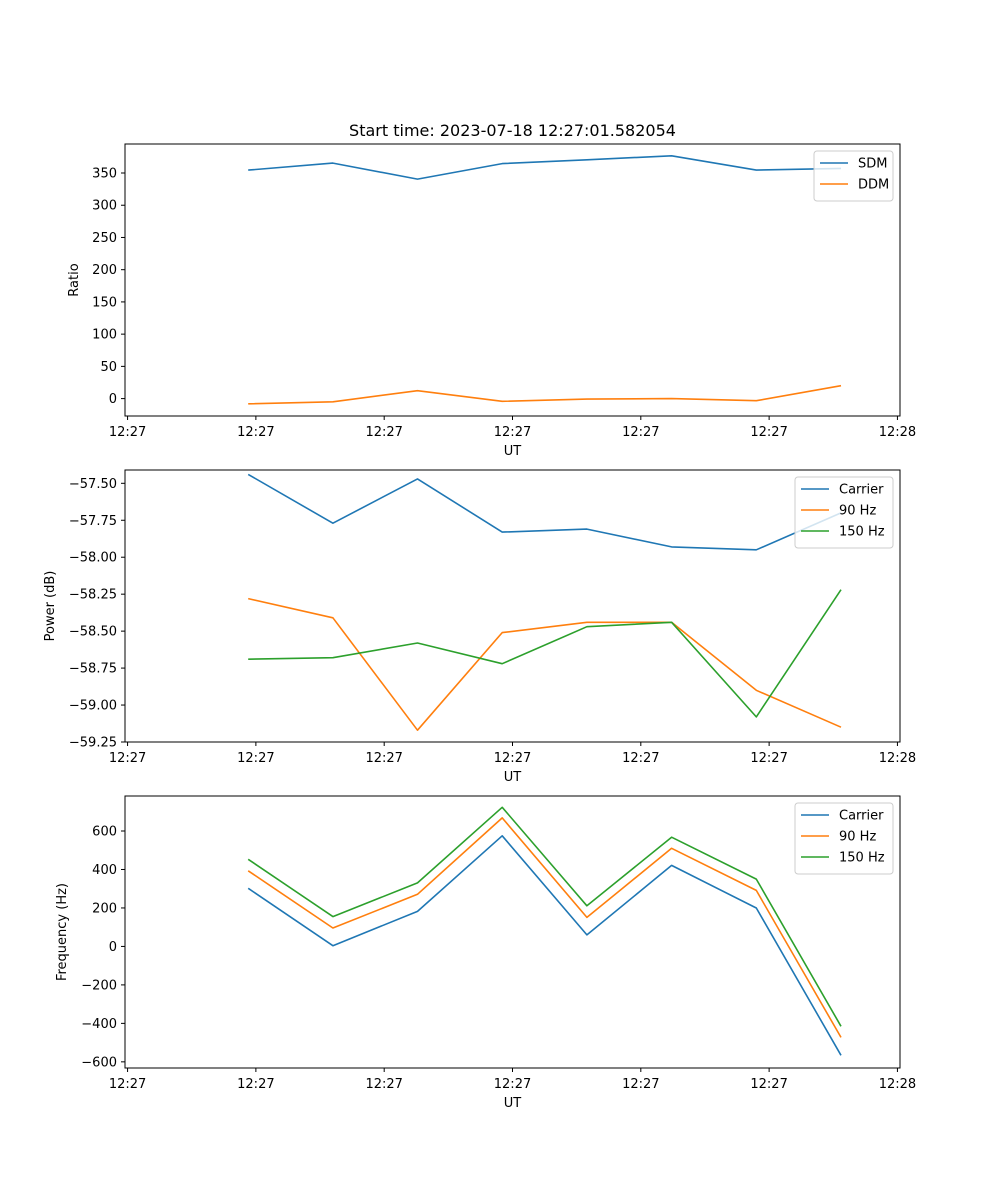 The image size is (1000, 1200). Describe the element at coordinates (93, 669) in the screenshot. I see `y-tick-label: −58.75` at that location.